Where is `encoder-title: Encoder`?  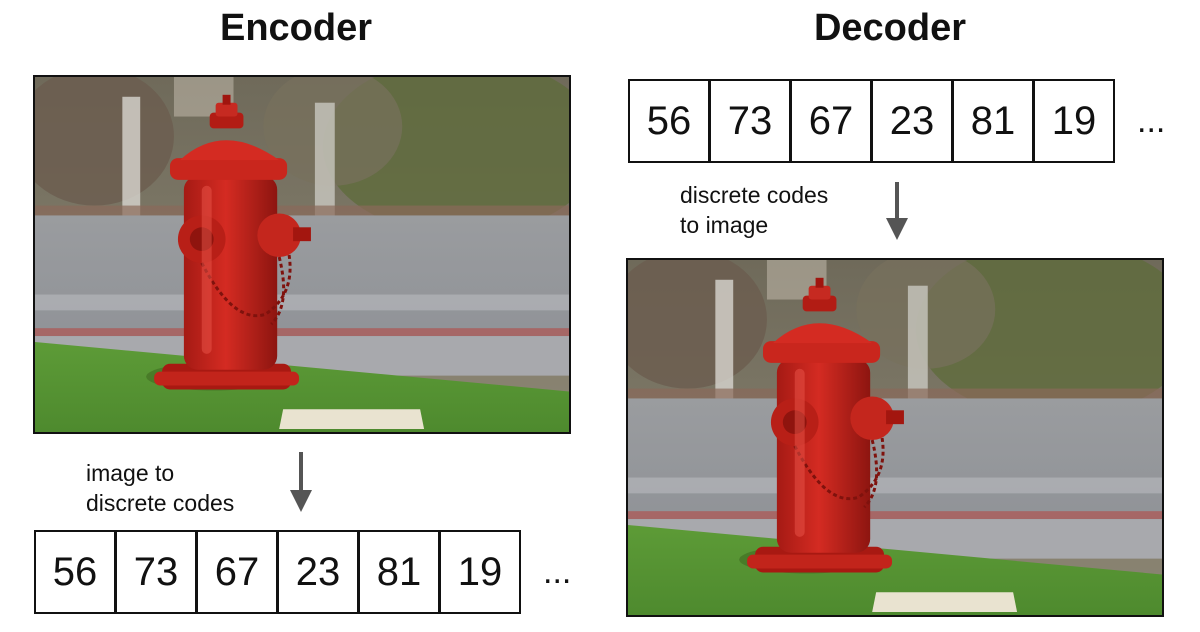
encoder-title: Encoder is located at coordinates (296, 28).